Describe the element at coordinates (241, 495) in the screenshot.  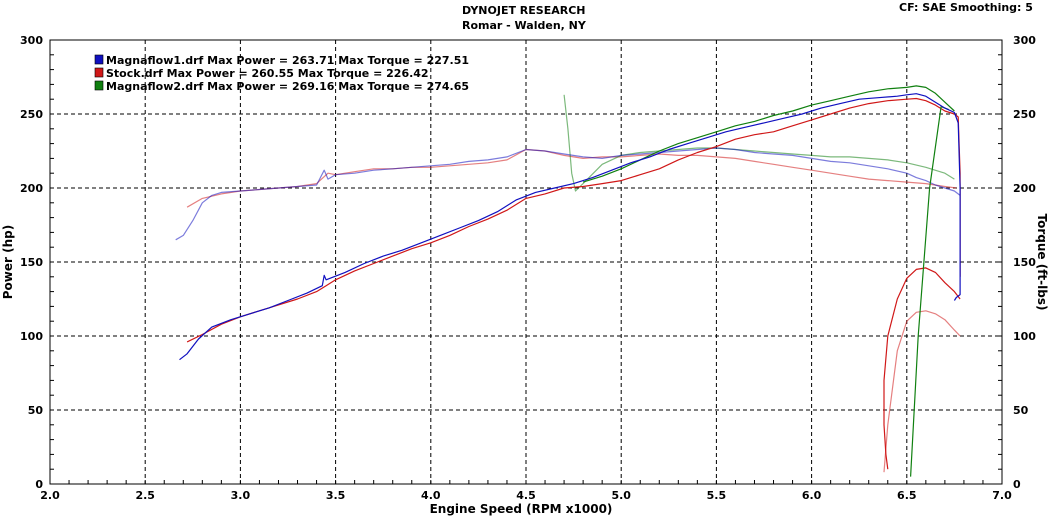
I see `x-tick-label: 3.0` at that location.